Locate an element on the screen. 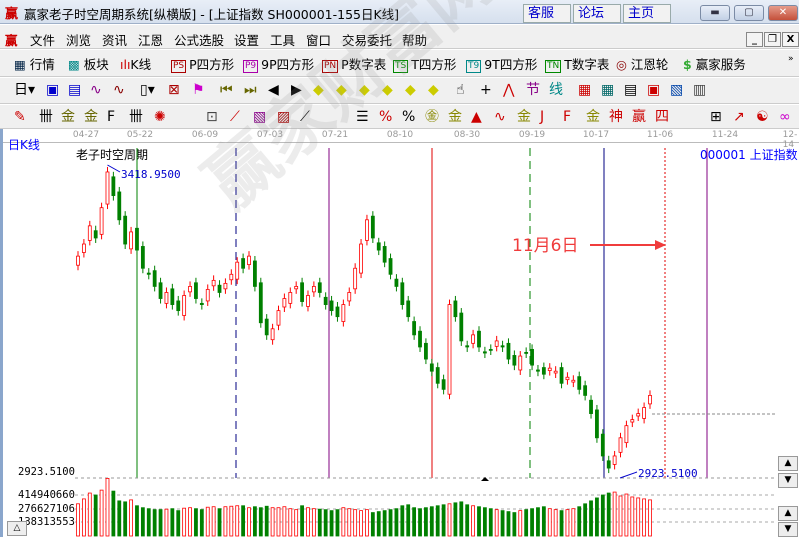  menu-formula: 公式选股 is located at coordinates (199, 40).